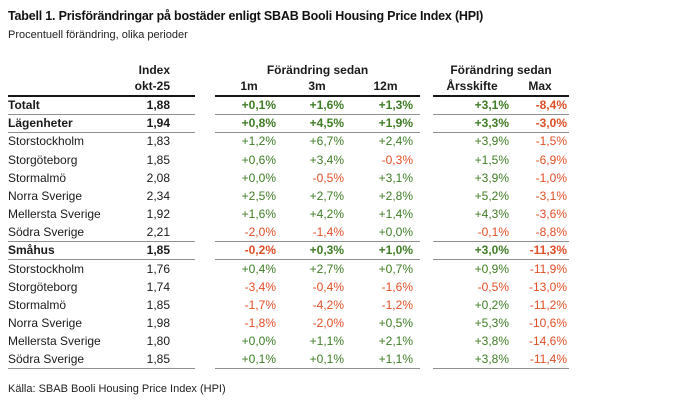 Image resolution: width=679 pixels, height=408 pixels. I want to click on change-1m-value: +0,8%, so click(258, 122).